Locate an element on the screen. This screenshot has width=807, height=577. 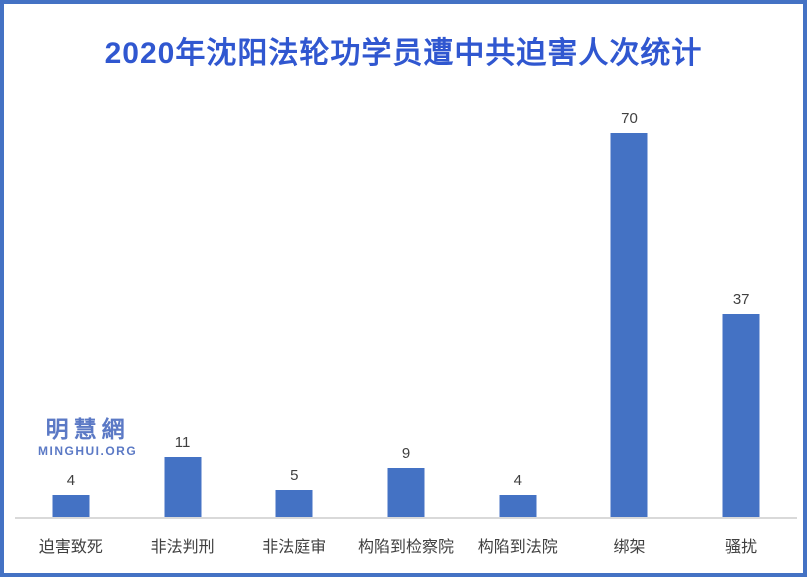
bar-column: 70 is located at coordinates (630, 313).